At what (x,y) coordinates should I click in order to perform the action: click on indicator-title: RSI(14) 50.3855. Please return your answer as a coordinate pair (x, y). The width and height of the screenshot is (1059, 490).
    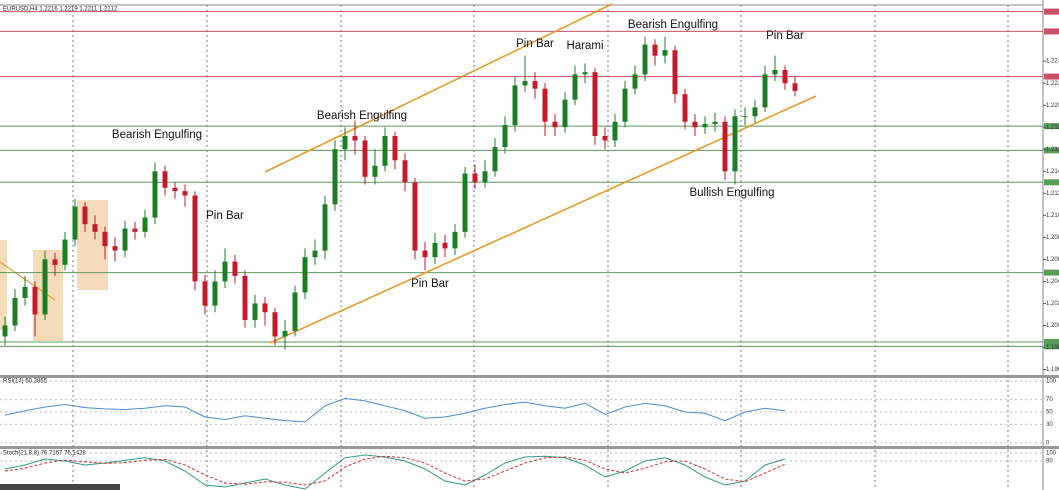
    Looking at the image, I should click on (25, 382).